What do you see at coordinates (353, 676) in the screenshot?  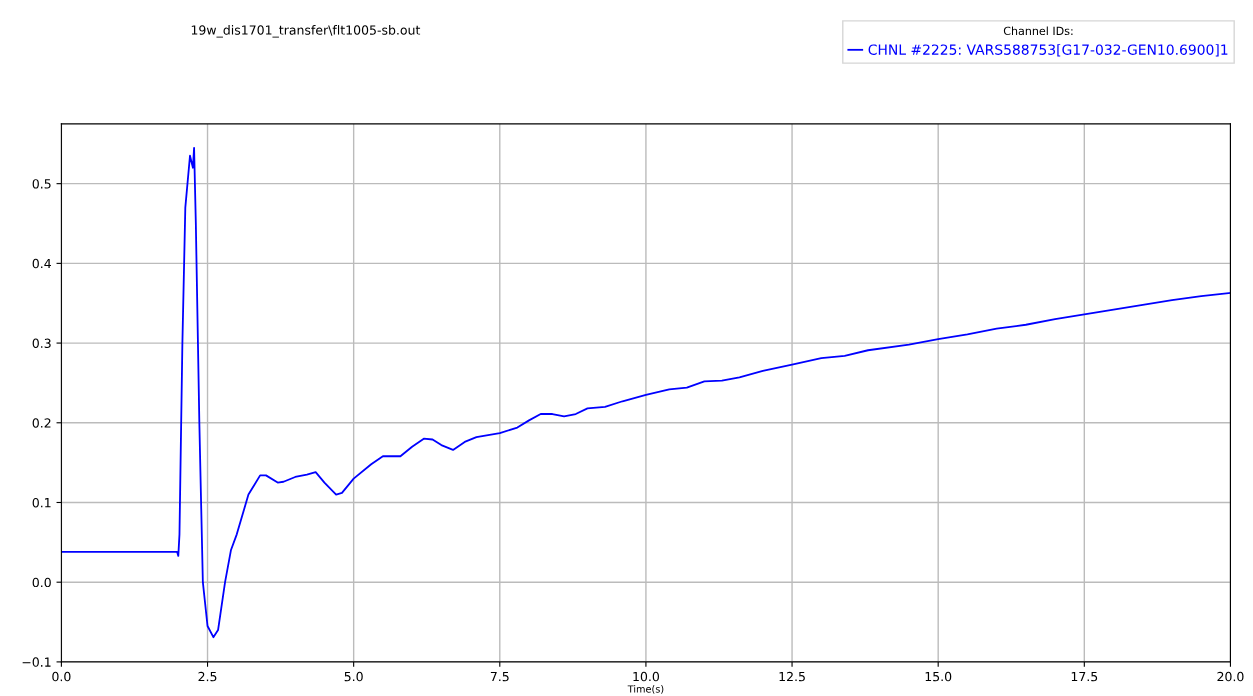 I see `x-tick-label: 5.0` at bounding box center [353, 676].